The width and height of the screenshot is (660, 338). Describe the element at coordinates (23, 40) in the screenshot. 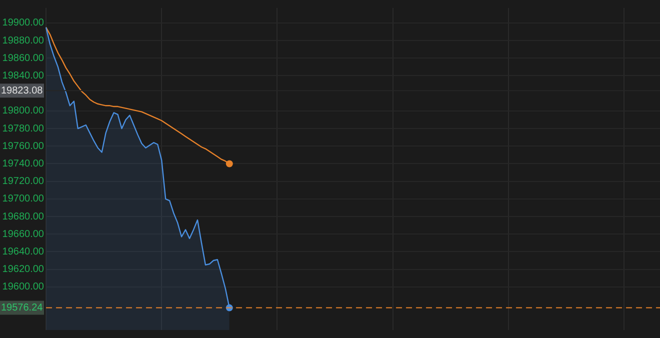

I see `y-tick-label: 19880.00` at that location.